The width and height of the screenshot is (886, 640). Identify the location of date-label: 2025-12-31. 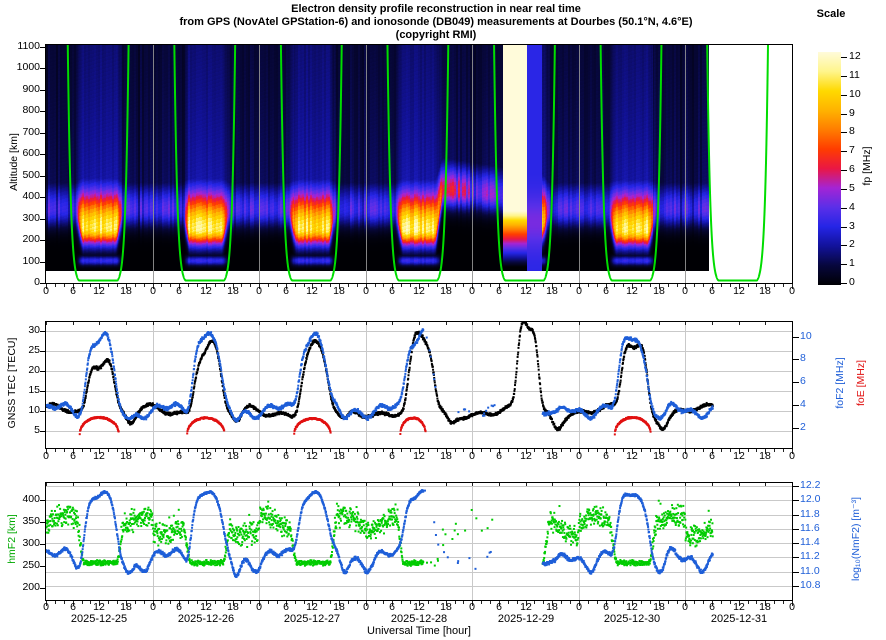
(739, 619).